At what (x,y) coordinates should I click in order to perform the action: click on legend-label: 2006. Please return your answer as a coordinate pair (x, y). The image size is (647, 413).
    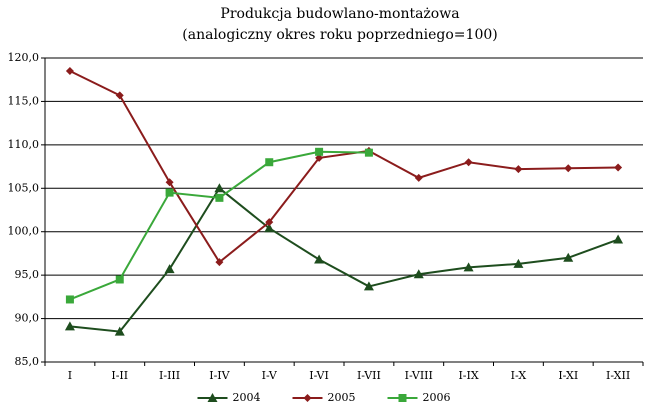
    Looking at the image, I should click on (437, 397).